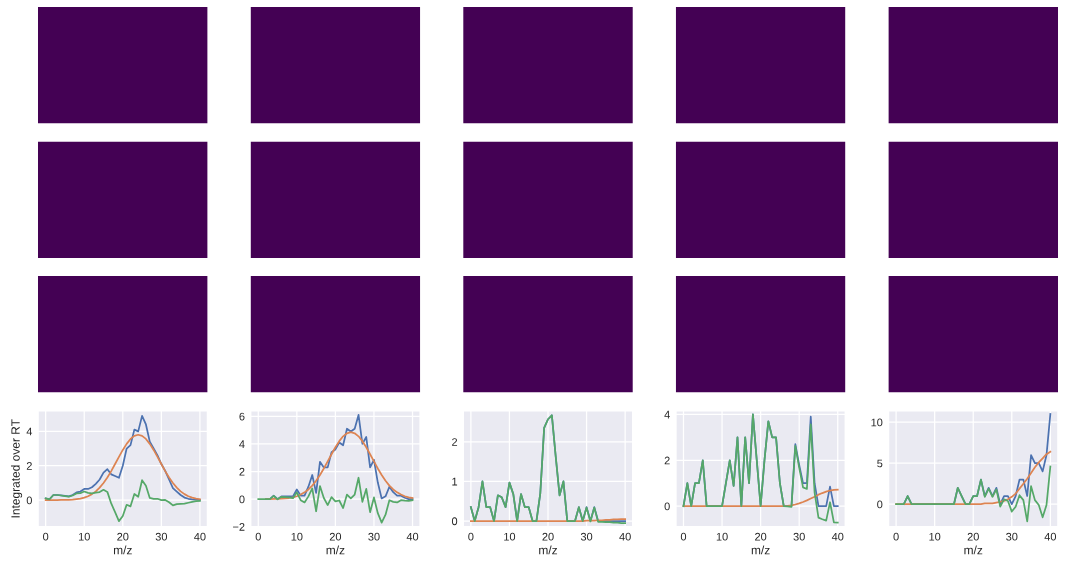 The width and height of the screenshot is (1072, 568). I want to click on y-axis-title: Integrated over RT, so click(16, 468).